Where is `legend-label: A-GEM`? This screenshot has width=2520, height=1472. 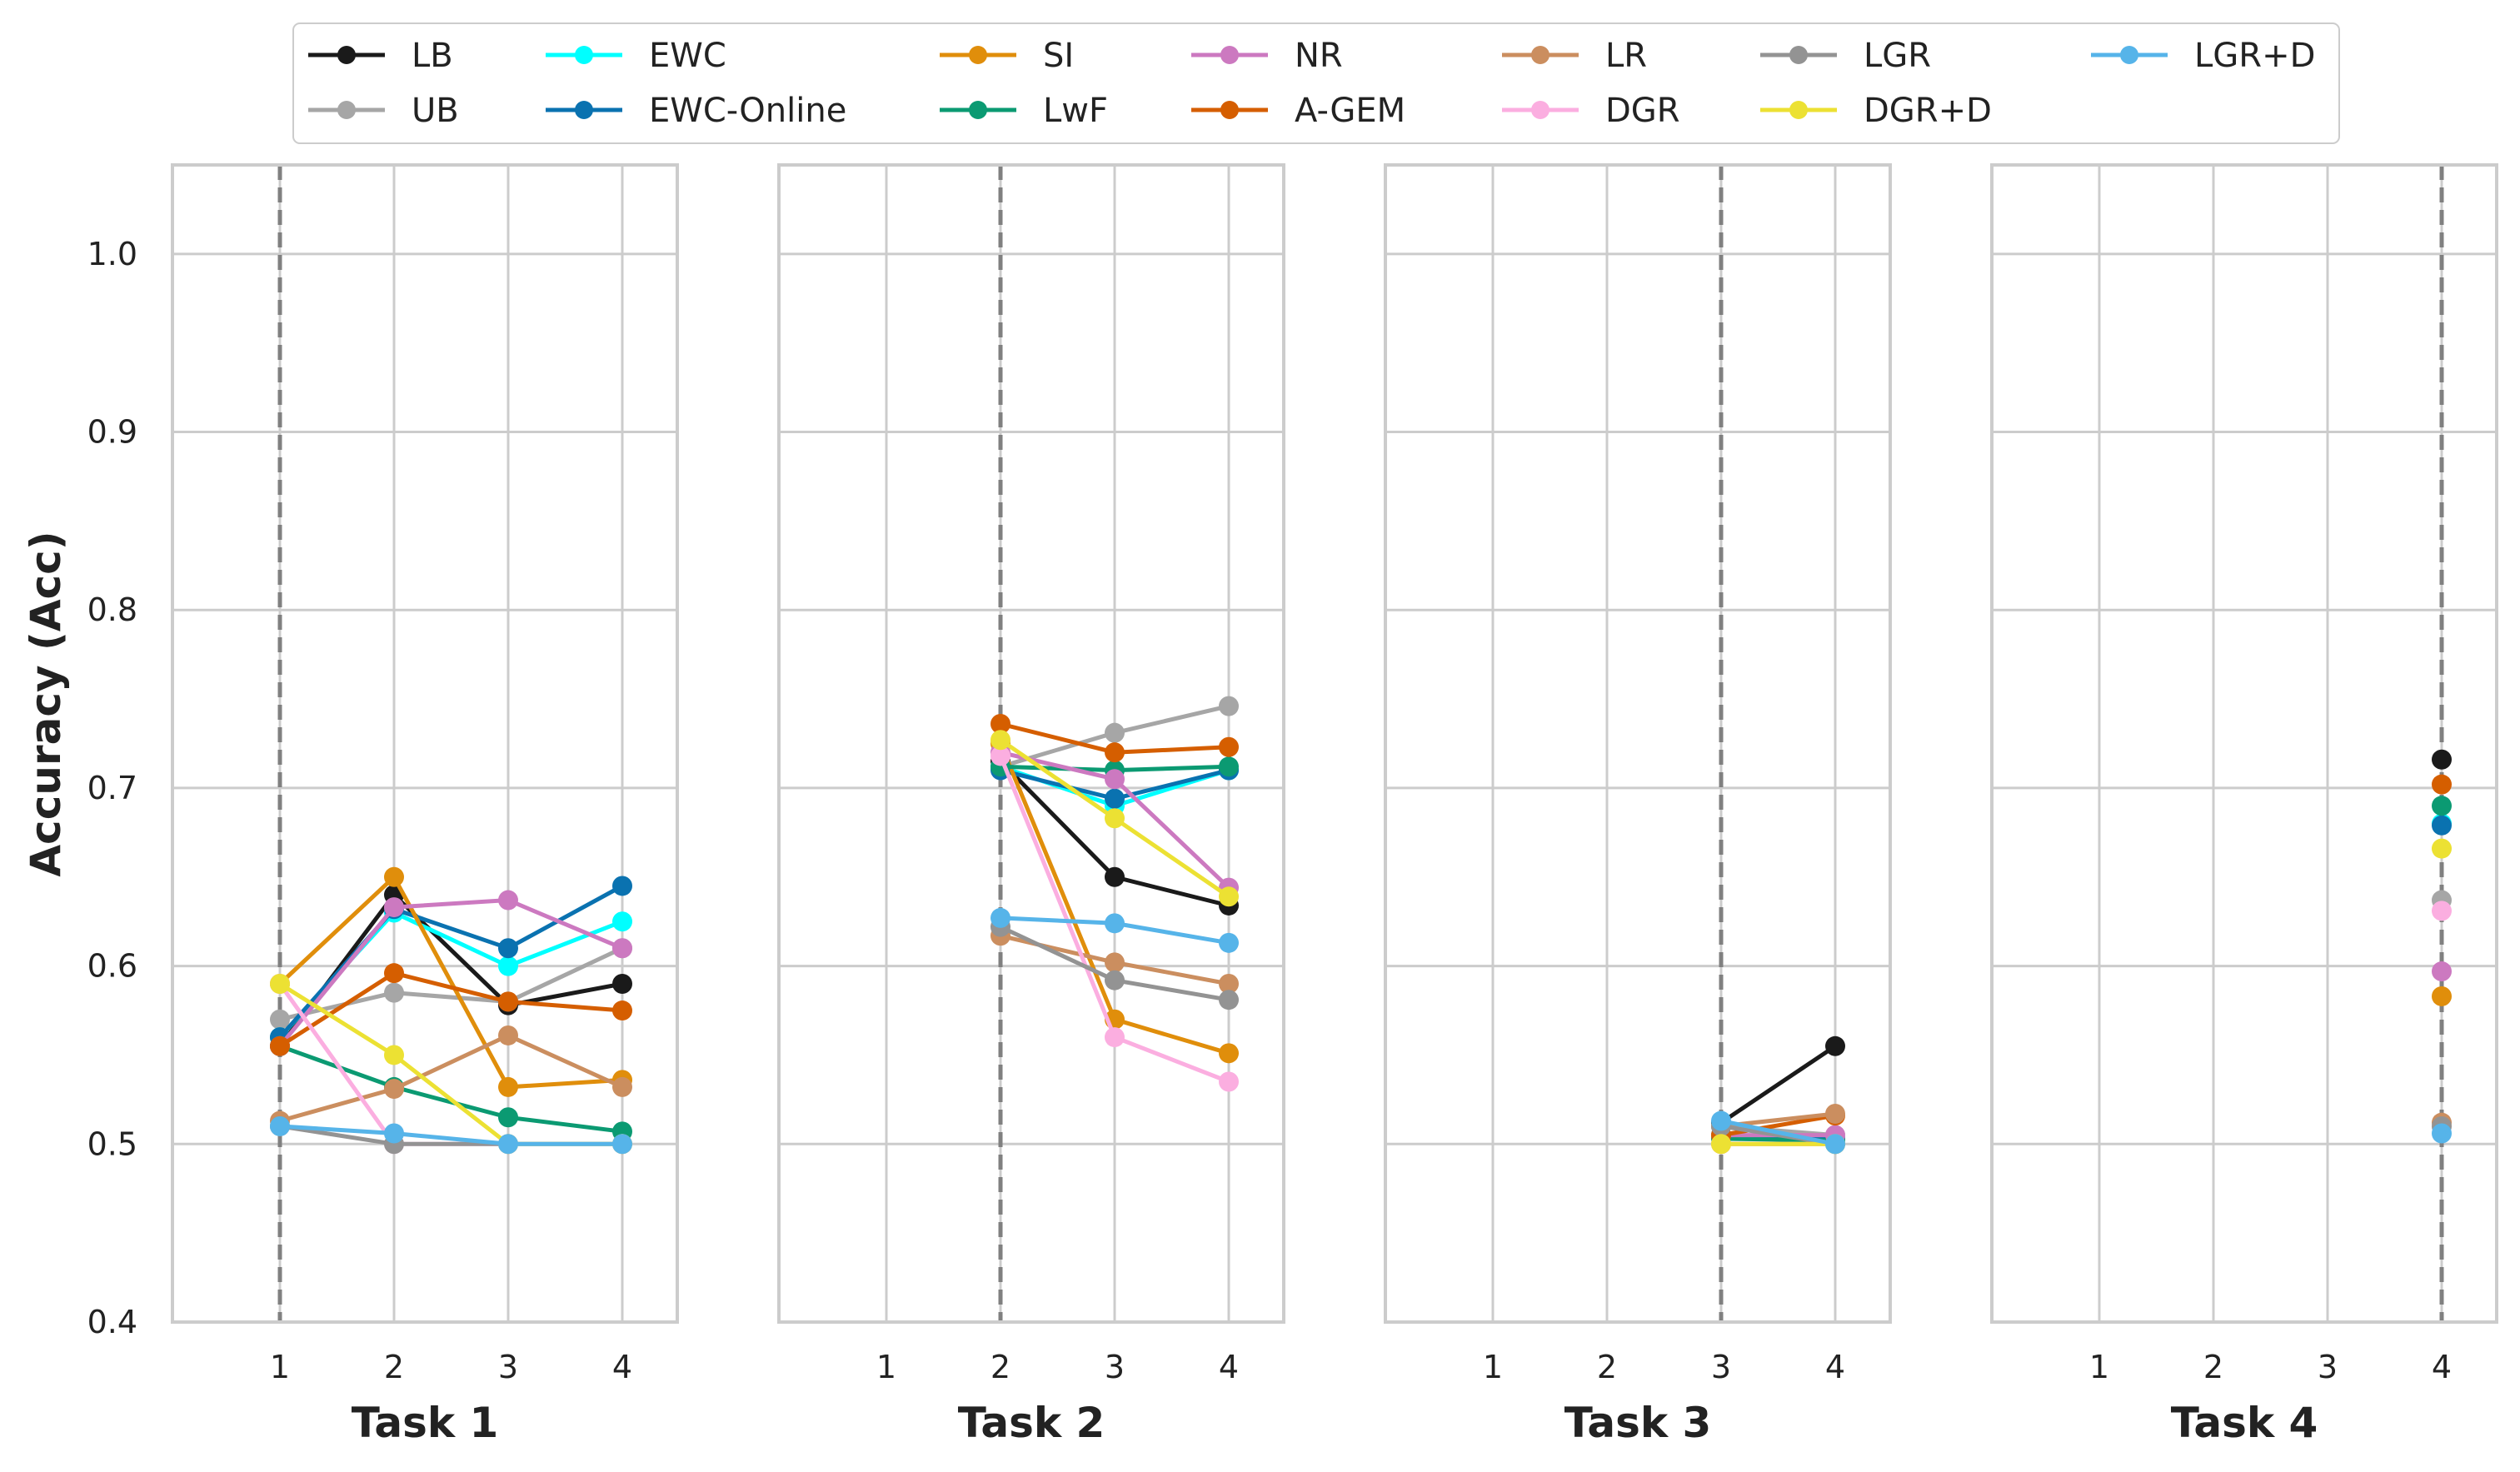
legend-label: A-GEM is located at coordinates (1350, 111).